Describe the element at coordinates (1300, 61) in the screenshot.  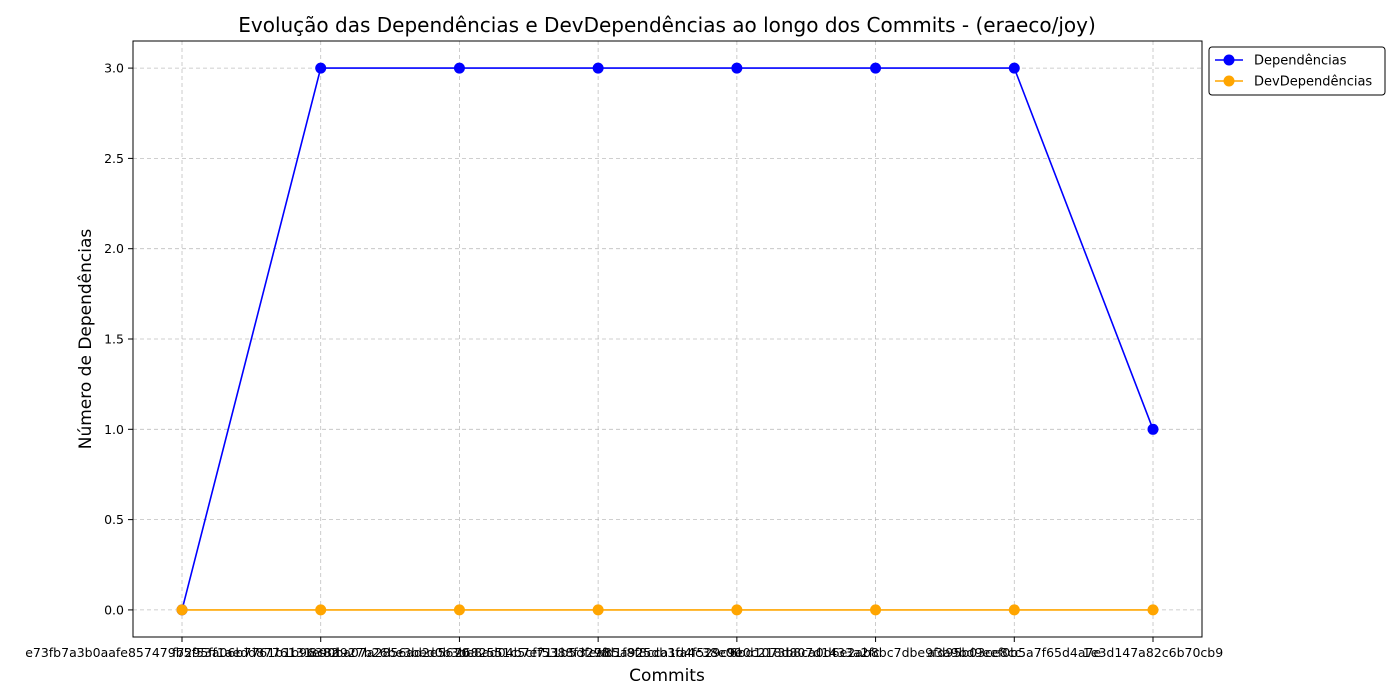
I see `legend-label-1: Dependências` at that location.